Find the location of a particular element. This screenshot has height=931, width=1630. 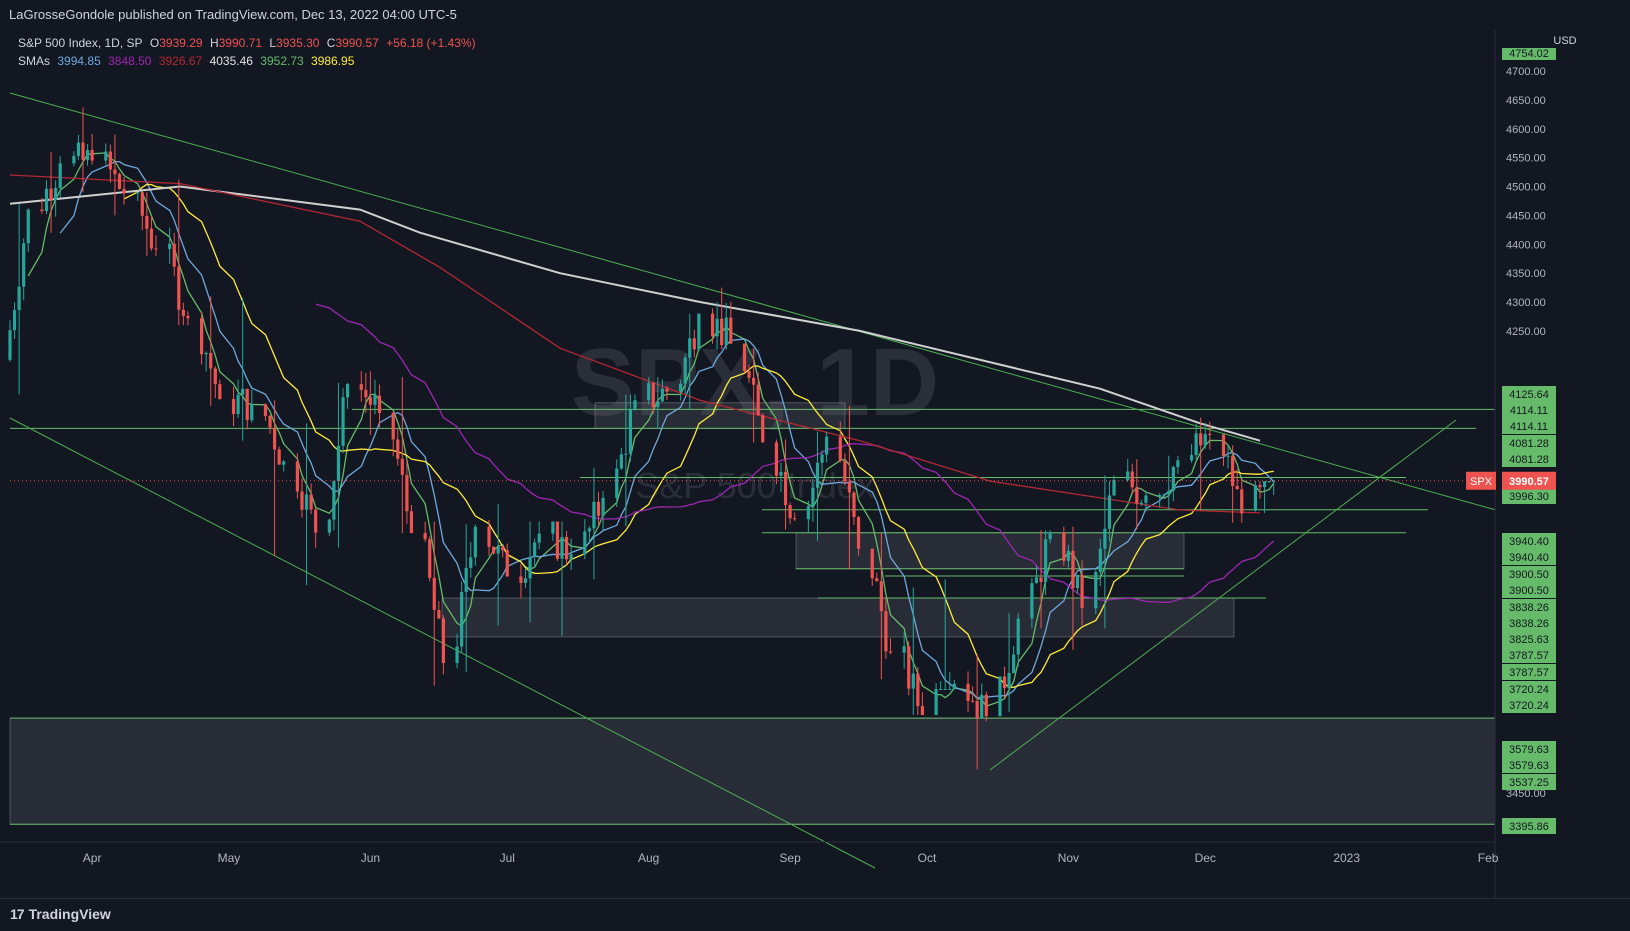

tradingview-logo: 17 TradingView is located at coordinates (60, 914).